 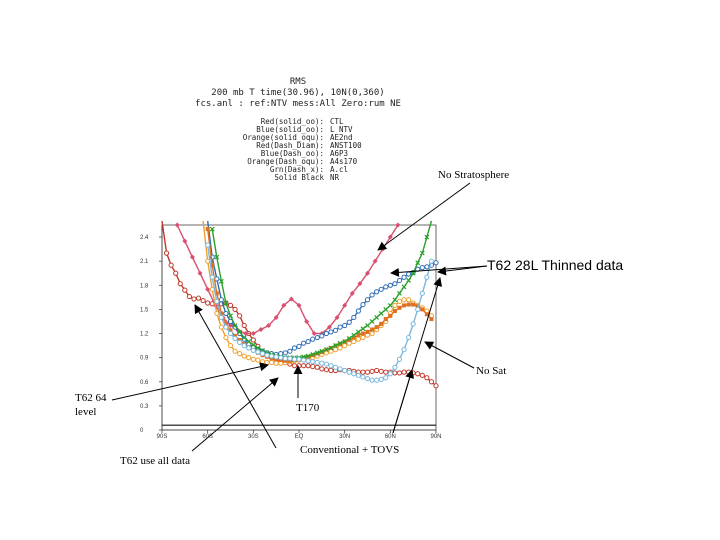 I want to click on annotation-no-stratosphere: No Stratosphere, so click(x=473, y=175).